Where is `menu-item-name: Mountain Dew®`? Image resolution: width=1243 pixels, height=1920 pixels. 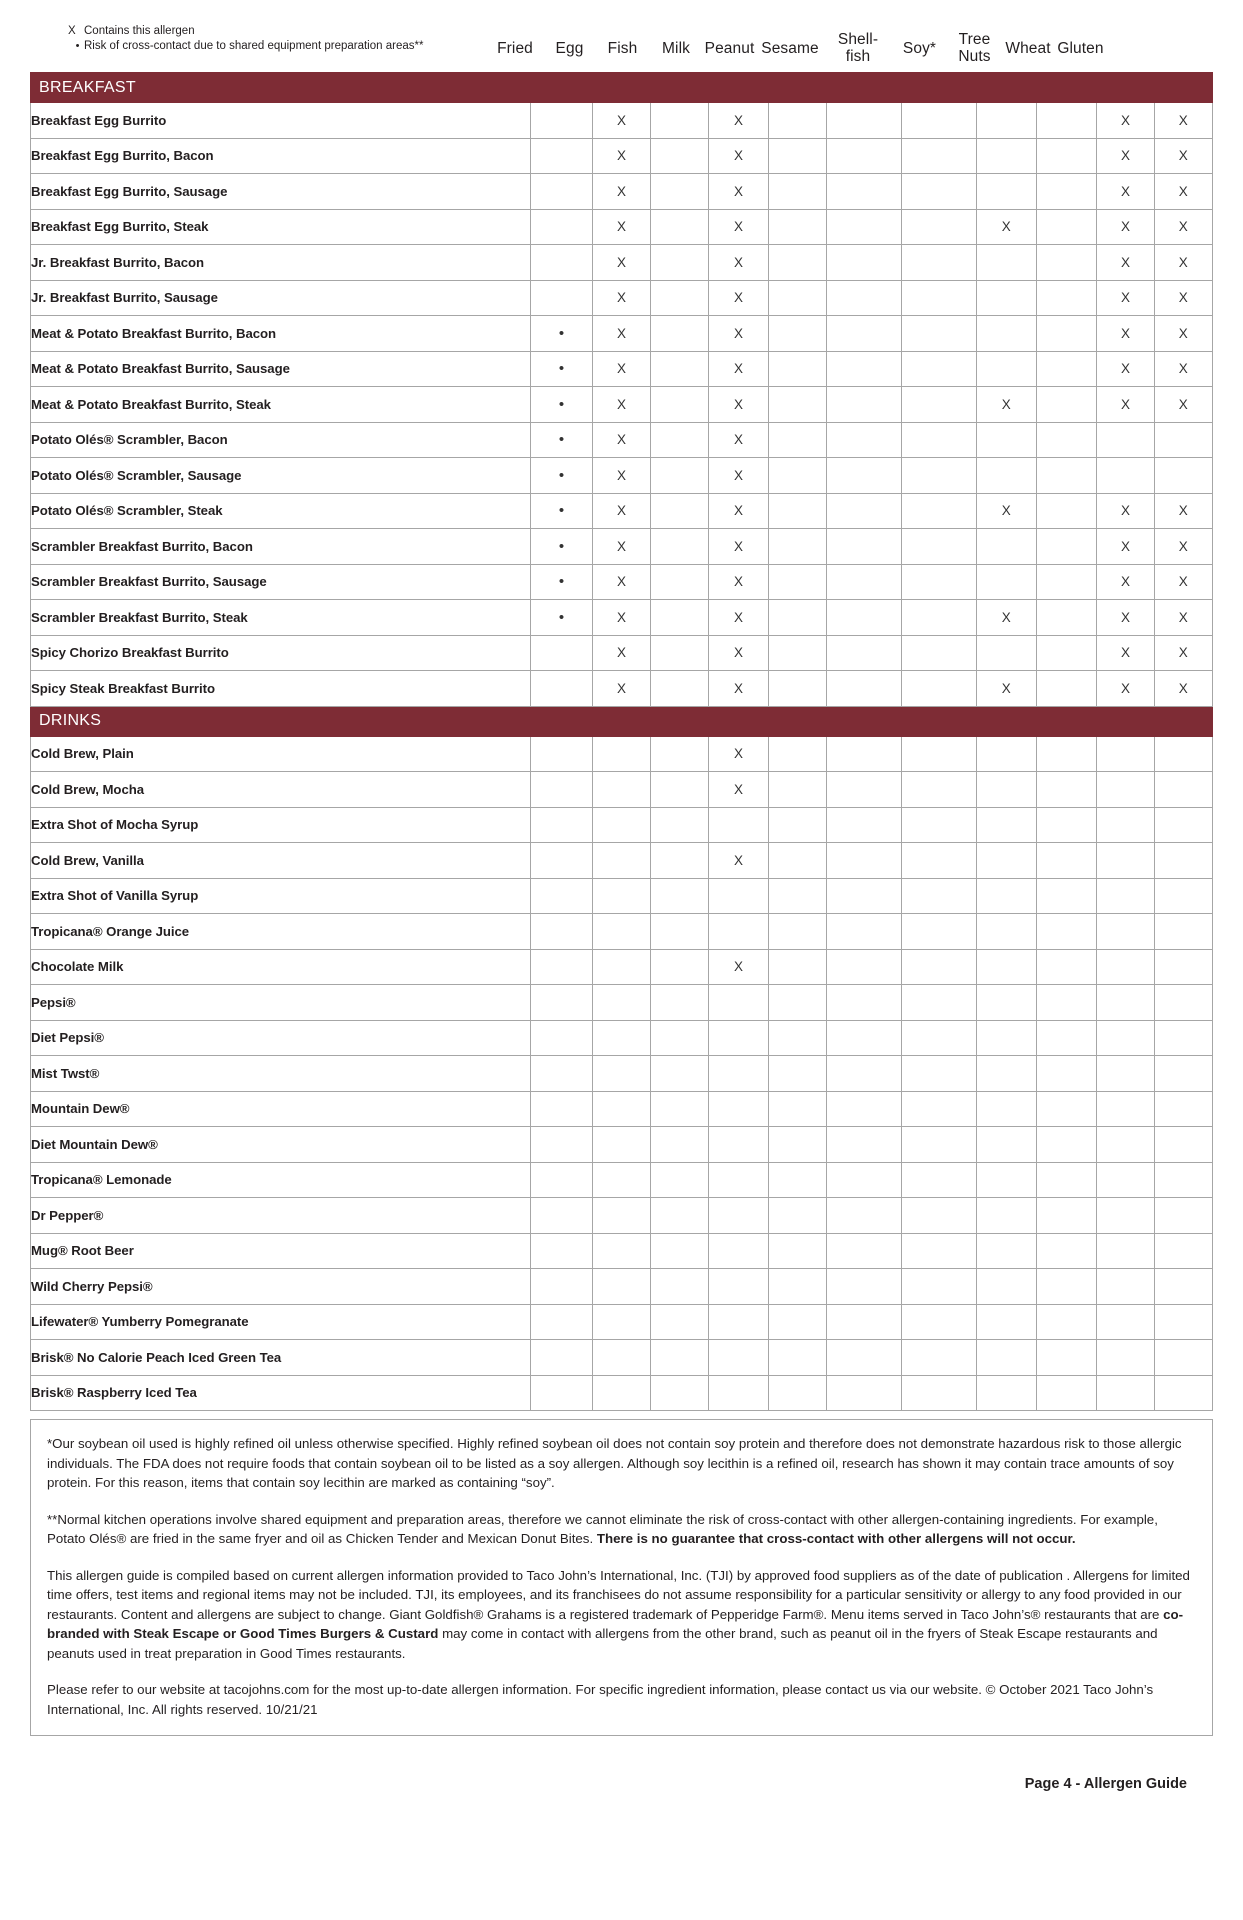
menu-item-name: Mountain Dew® is located at coordinates (280, 1108).